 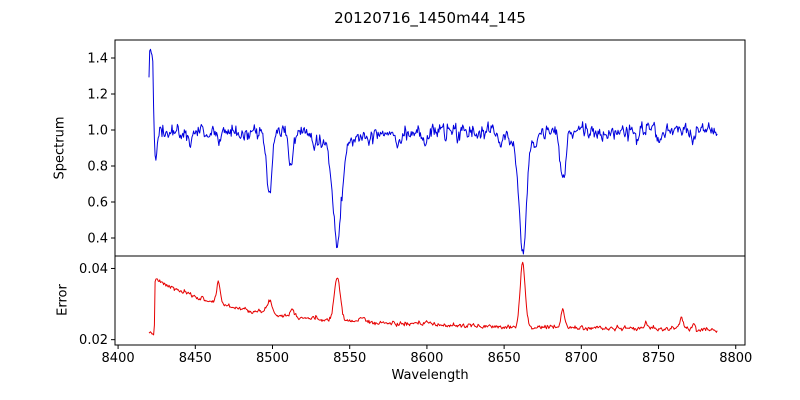 I want to click on x-tick-label: 8400, so click(x=118, y=358).